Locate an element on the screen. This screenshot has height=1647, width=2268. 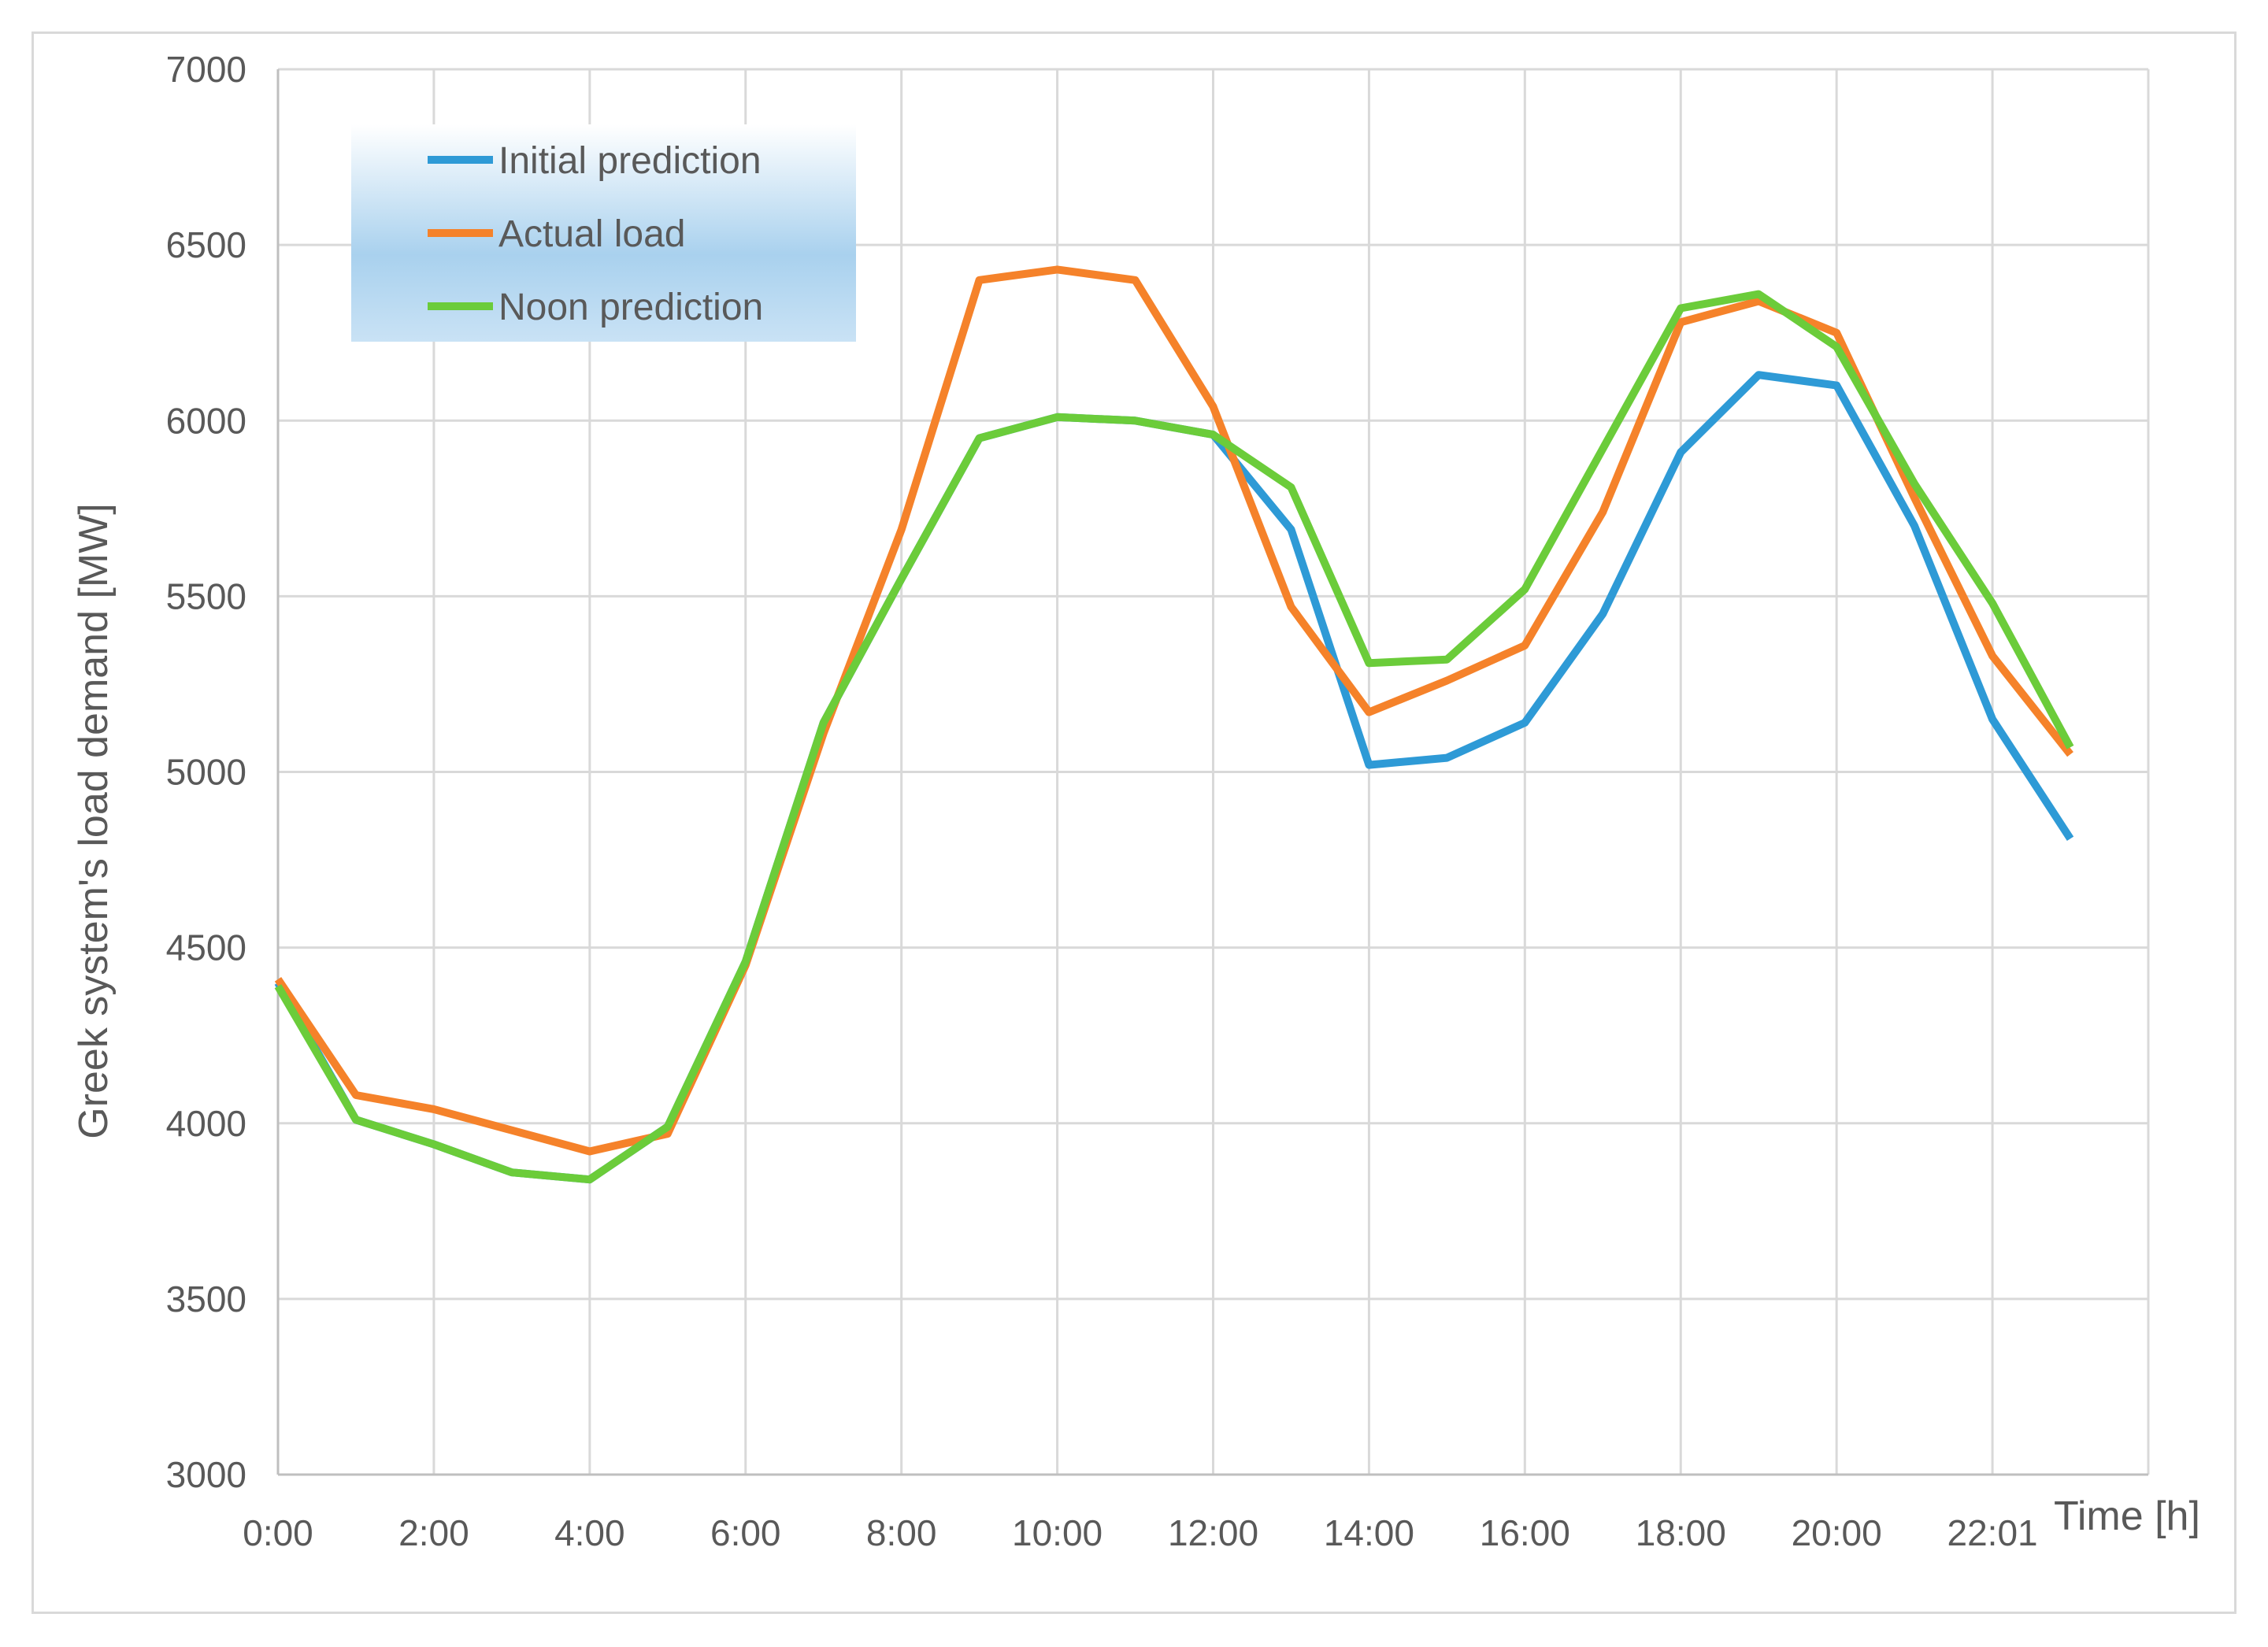
y-tick-label: 5500 is located at coordinates (206, 596).